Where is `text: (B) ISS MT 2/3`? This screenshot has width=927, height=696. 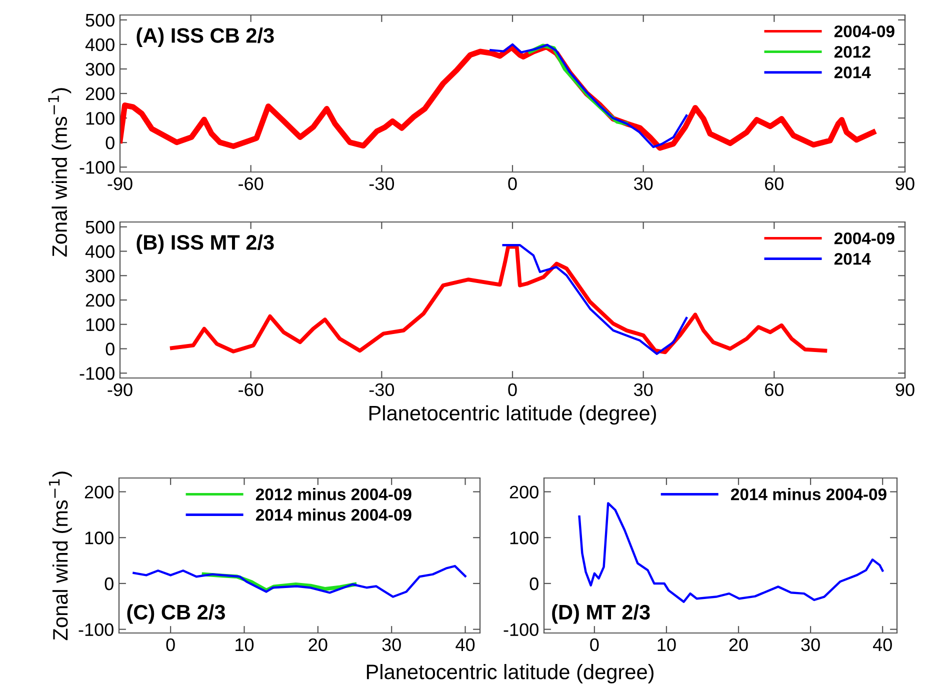 text: (B) ISS MT 2/3 is located at coordinates (205, 244).